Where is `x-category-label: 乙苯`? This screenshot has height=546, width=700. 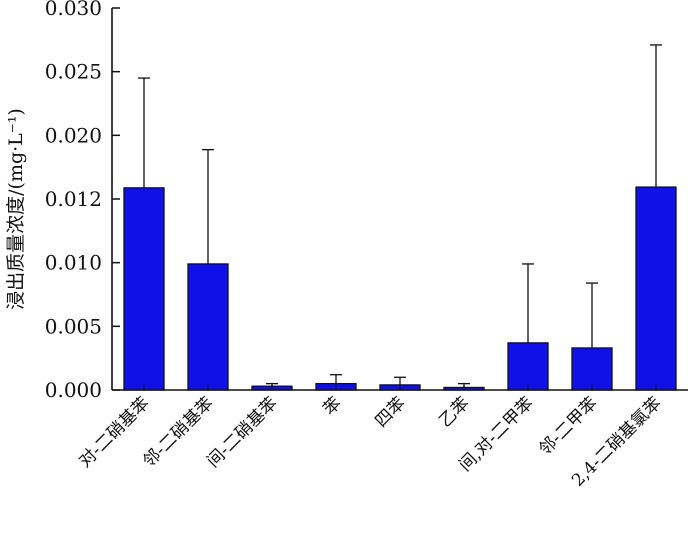
x-category-label: 乙苯 is located at coordinates (454, 412).